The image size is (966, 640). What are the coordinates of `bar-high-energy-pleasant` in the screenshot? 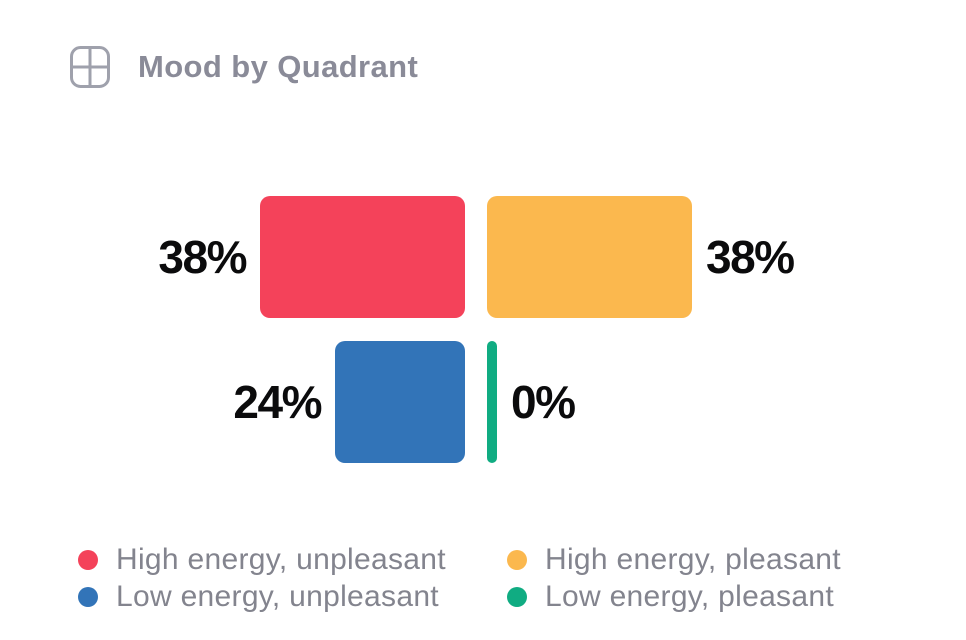 It's located at (589, 257).